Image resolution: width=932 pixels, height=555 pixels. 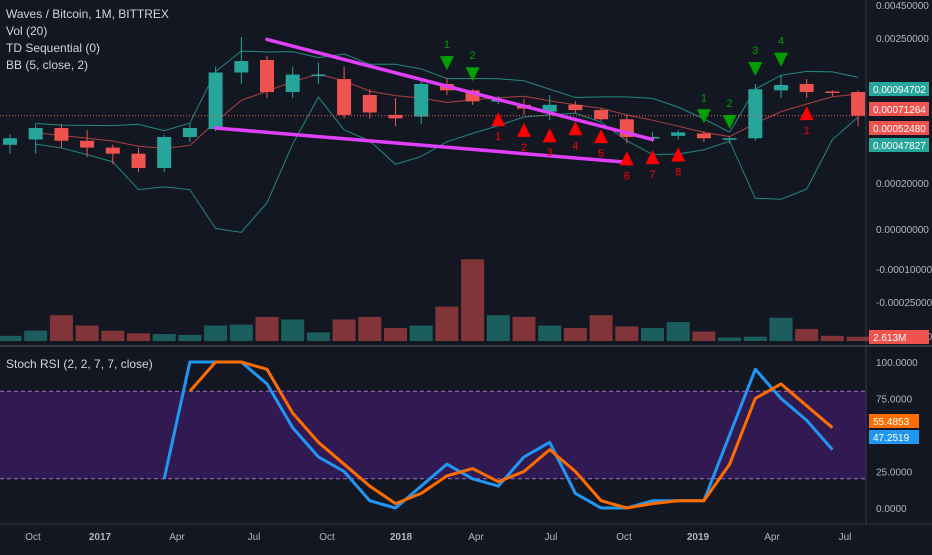 I want to click on time-tick-label: 2017, so click(x=100, y=537).